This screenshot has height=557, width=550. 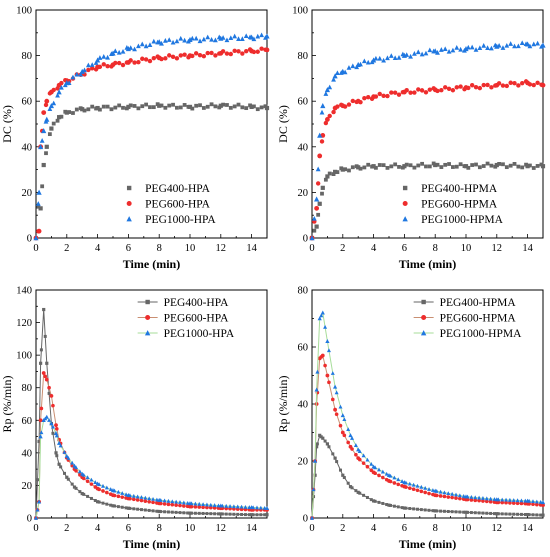 What do you see at coordinates (311, 528) in the screenshot?
I see `x-tick-label: 0` at bounding box center [311, 528].